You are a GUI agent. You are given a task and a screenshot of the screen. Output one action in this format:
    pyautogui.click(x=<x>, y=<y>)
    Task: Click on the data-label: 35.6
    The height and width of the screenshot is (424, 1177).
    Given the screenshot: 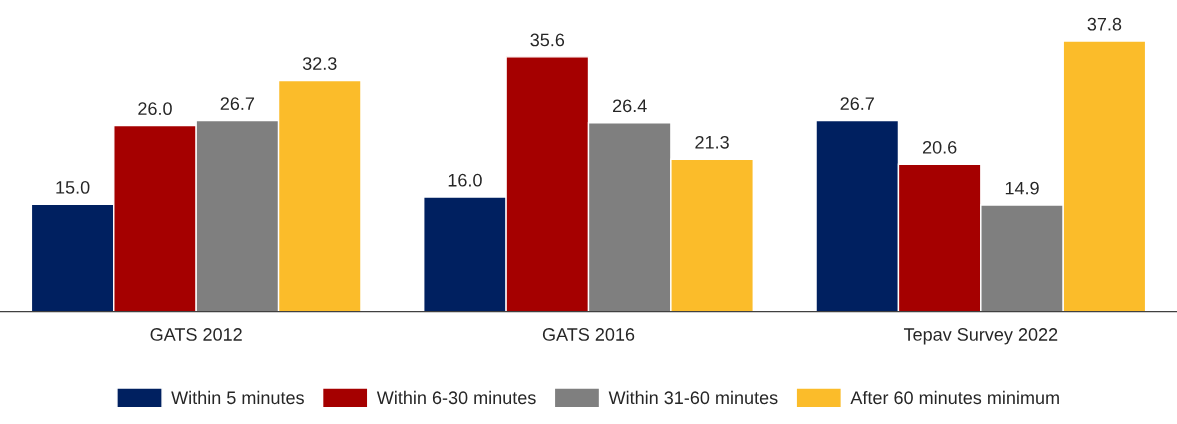 What is the action you would take?
    pyautogui.click(x=547, y=40)
    